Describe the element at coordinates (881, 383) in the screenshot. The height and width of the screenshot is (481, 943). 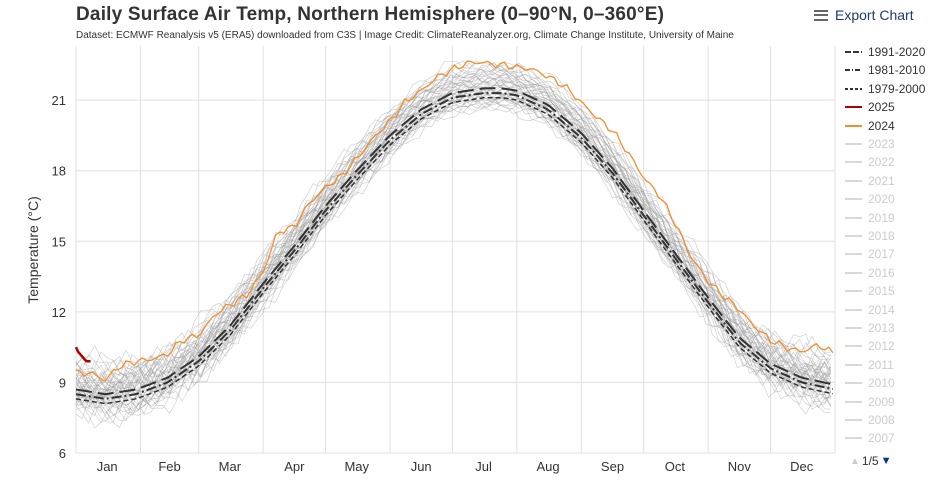
I see `legend-label: 2010` at that location.